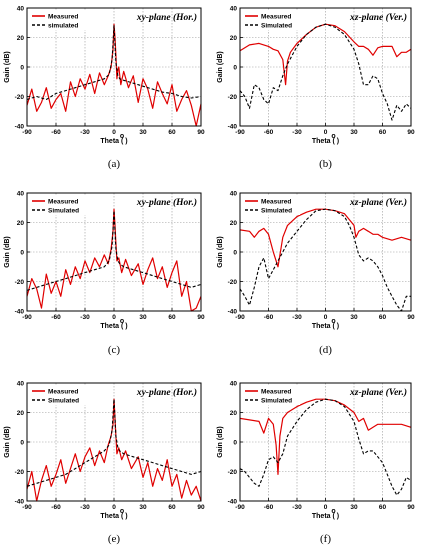 The width and height of the screenshot is (428, 550). Describe the element at coordinates (325, 539) in the screenshot. I see `panel-caption: (f)` at that location.